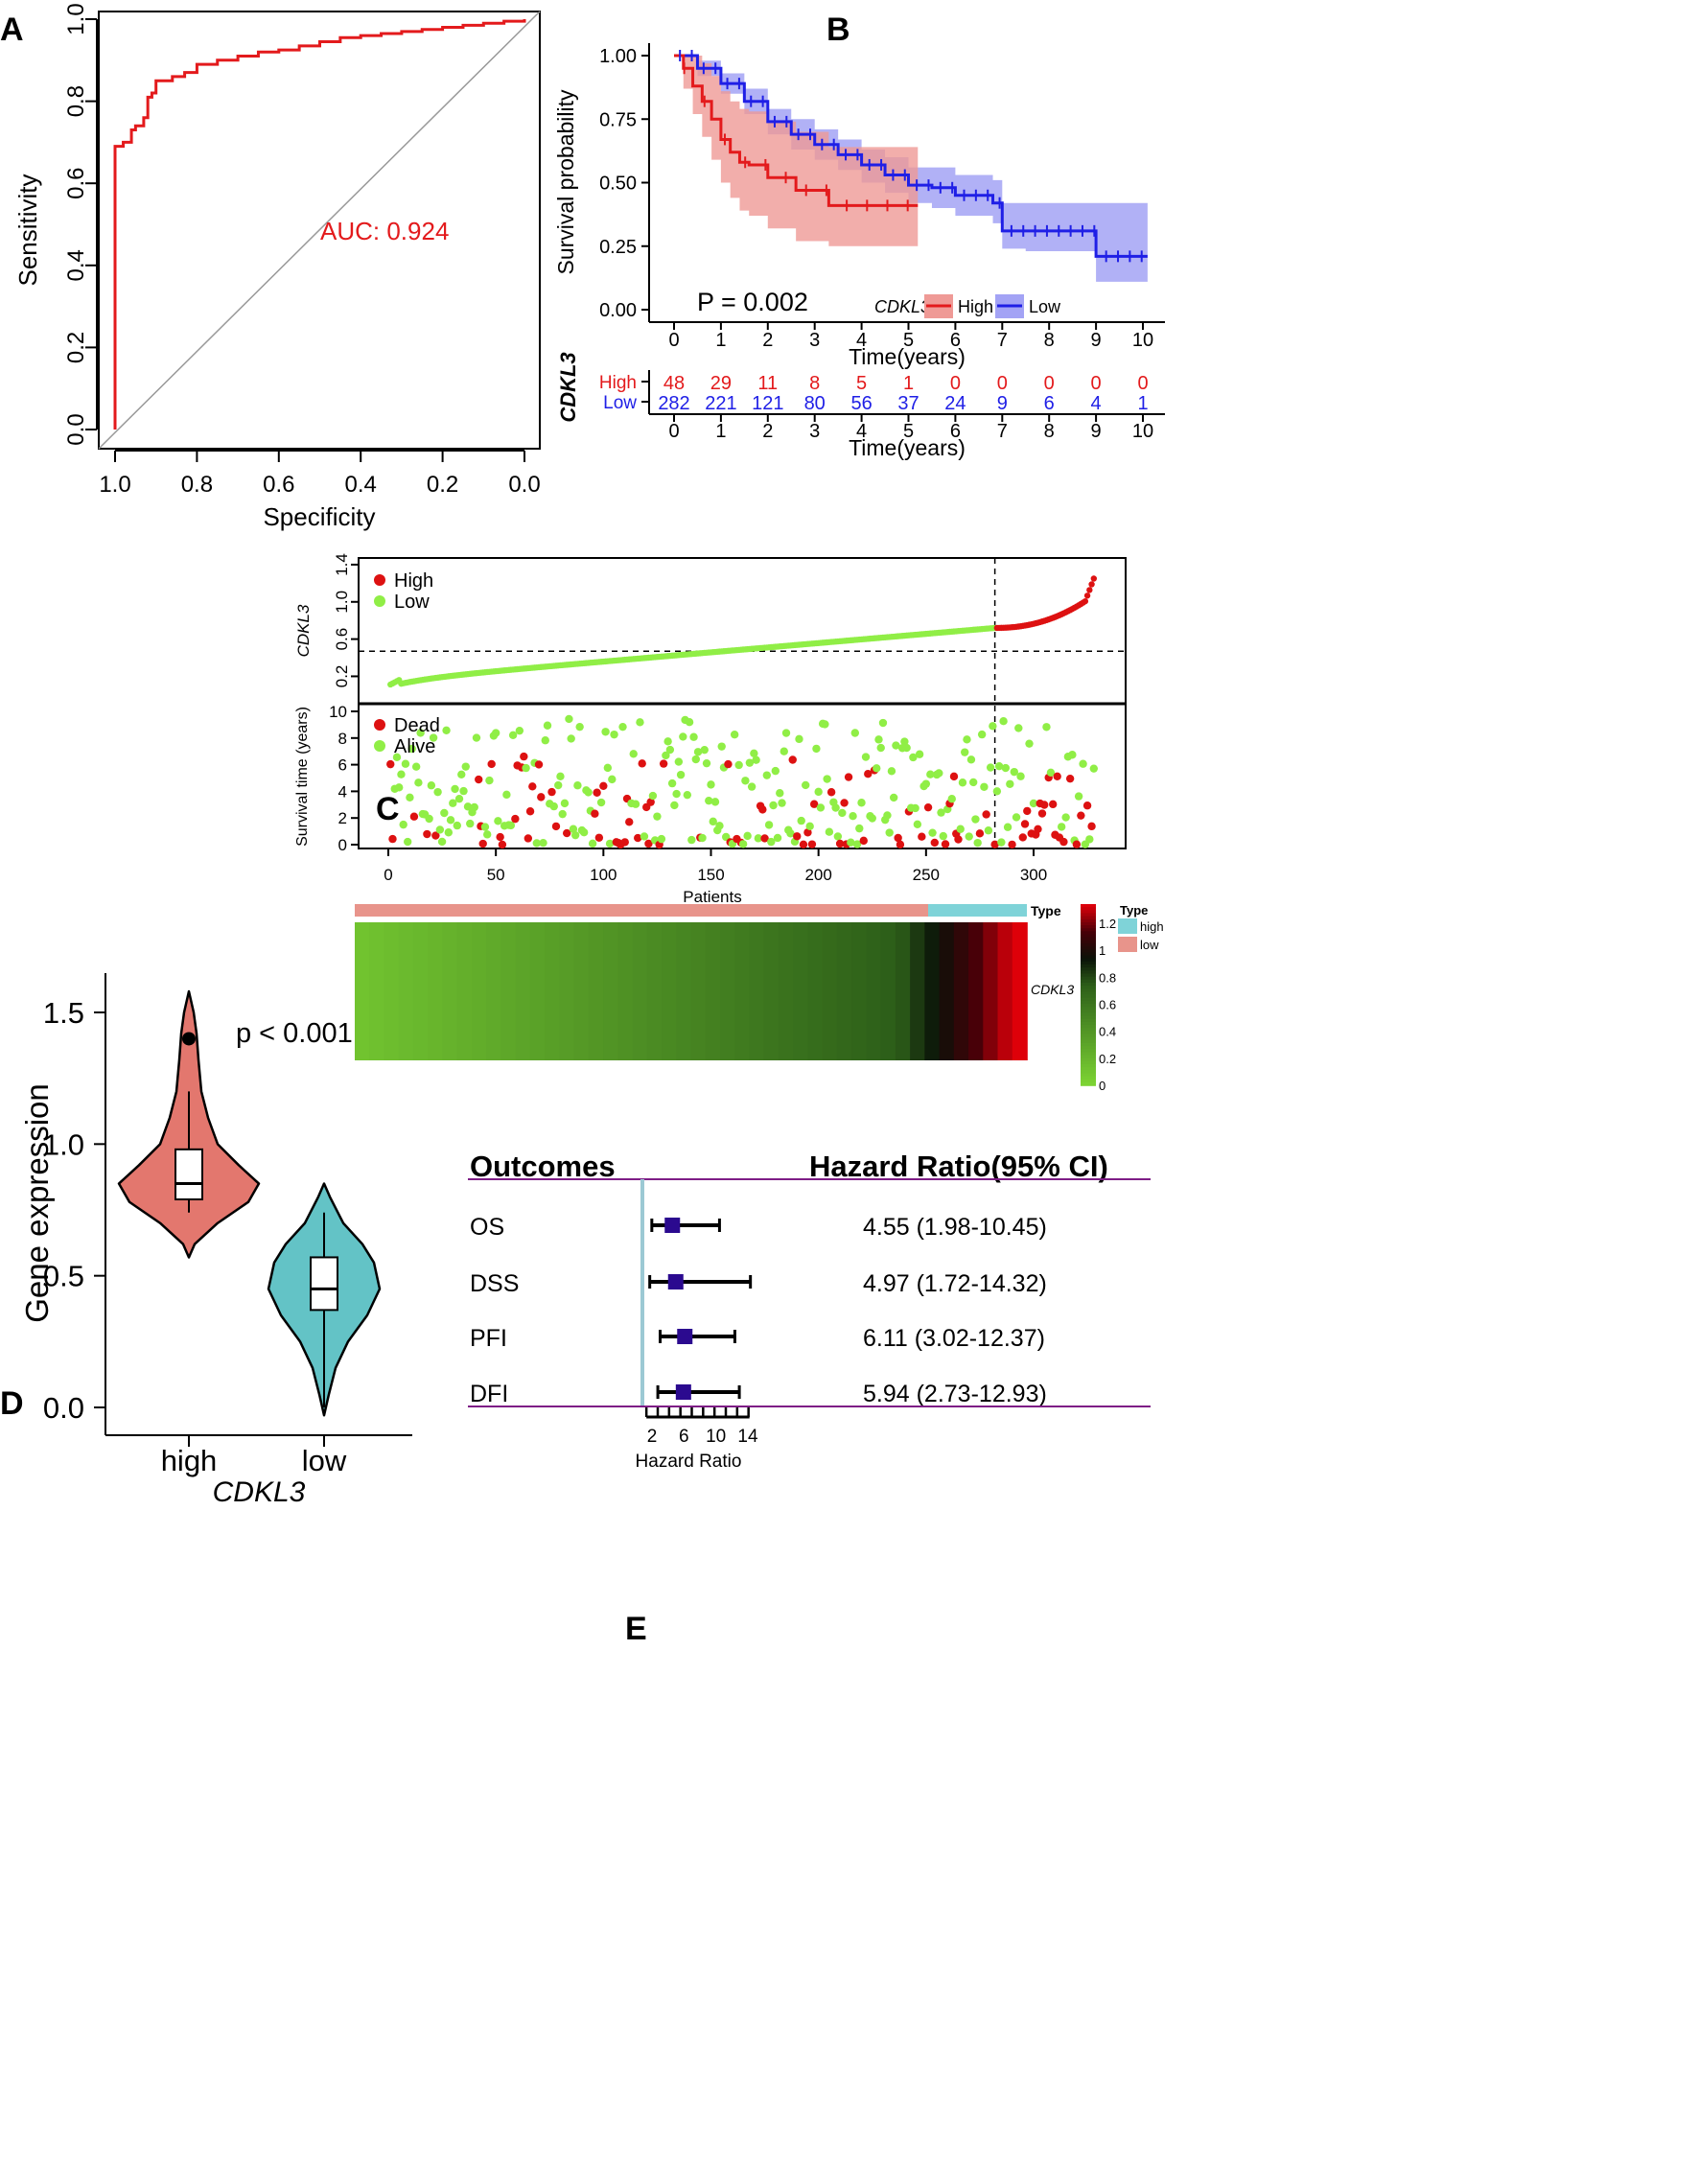 This screenshot has width=1699, height=2184. I want to click on survival-x-tick-label: 100, so click(604, 875).